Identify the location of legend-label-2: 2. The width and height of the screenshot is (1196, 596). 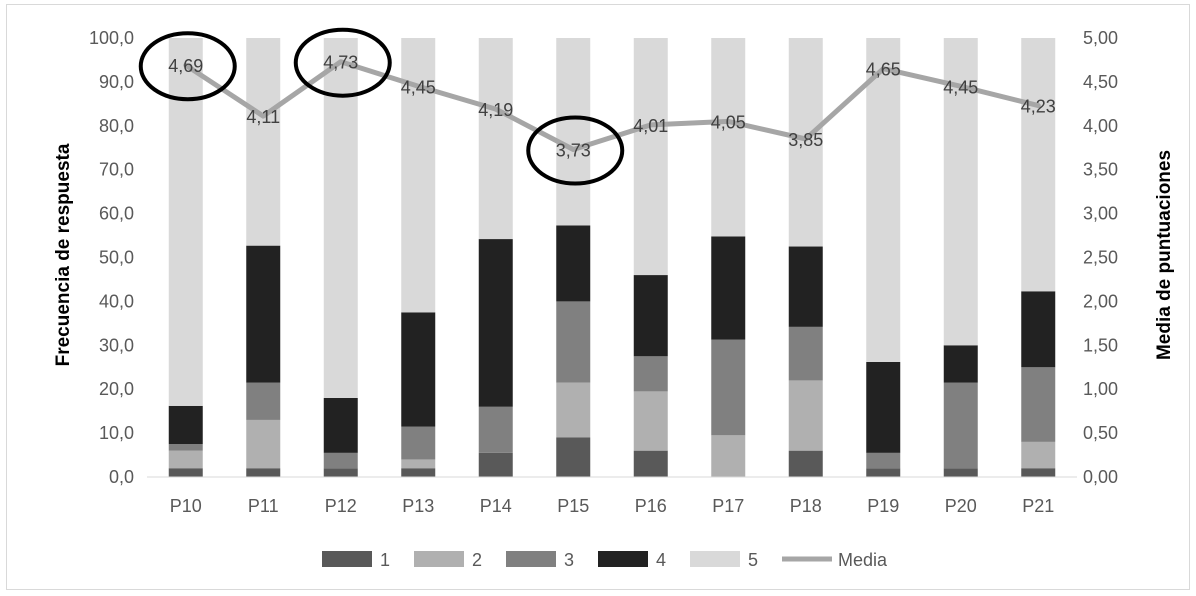
(477, 560).